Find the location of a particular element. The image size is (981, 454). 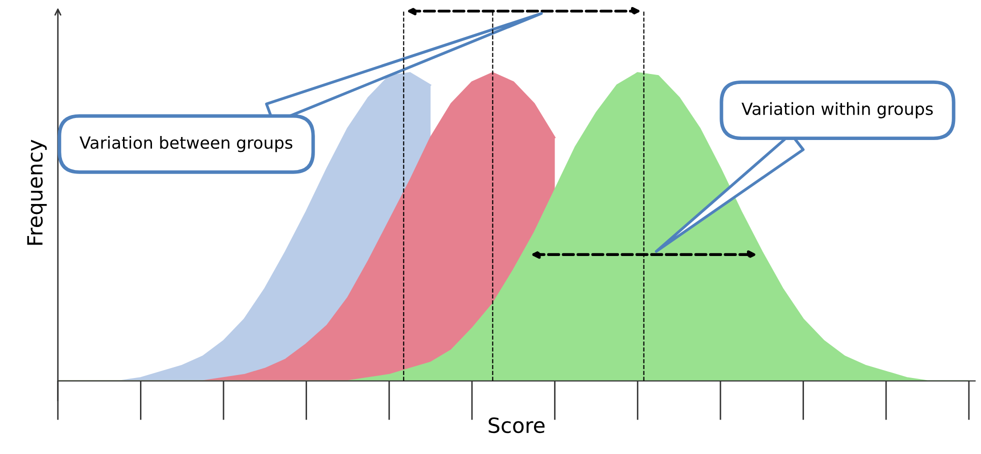

y-axis-title: Frequency is located at coordinates (37, 192).